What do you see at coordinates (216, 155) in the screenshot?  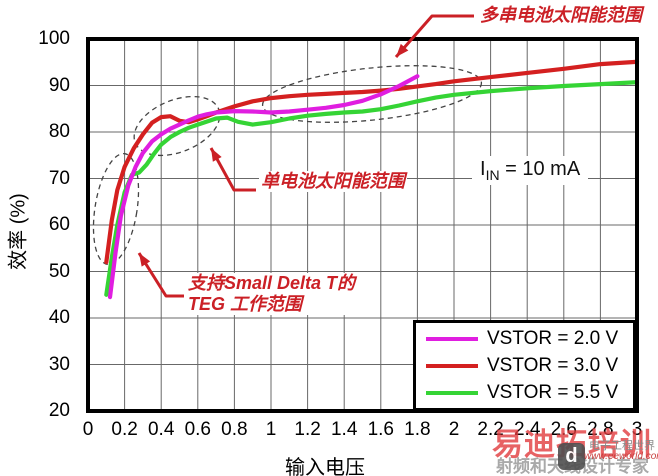 I see `arrow-single-cell-head` at bounding box center [216, 155].